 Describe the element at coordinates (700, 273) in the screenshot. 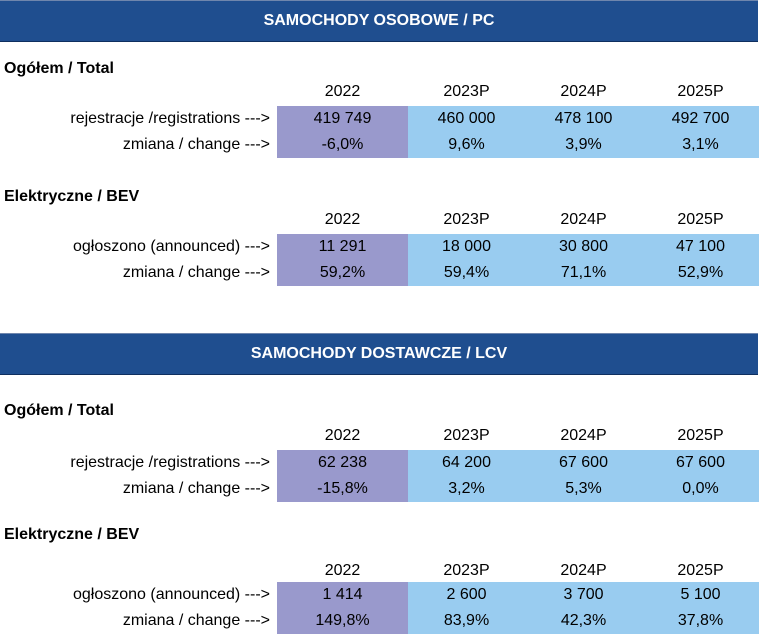

I see `value-cell: 52,9%` at that location.